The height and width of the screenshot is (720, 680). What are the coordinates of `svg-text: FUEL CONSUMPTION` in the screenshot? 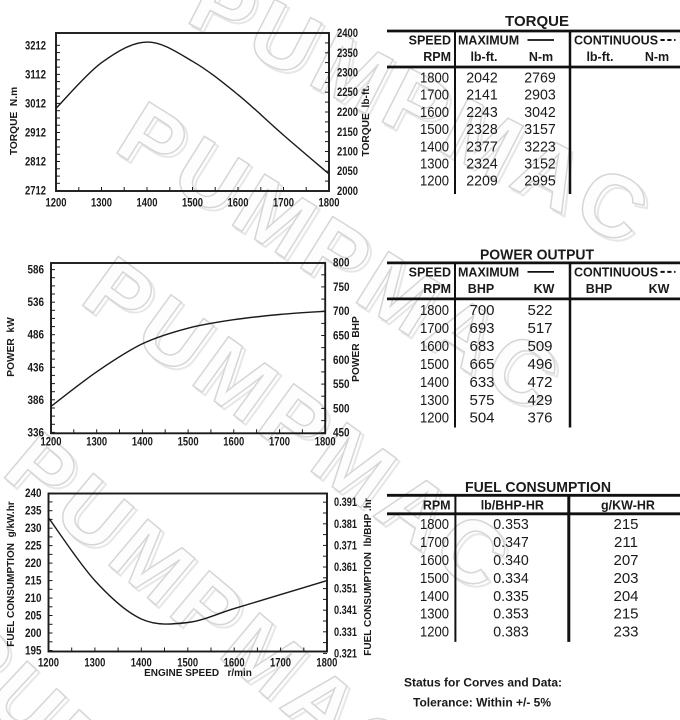 It's located at (538, 487).